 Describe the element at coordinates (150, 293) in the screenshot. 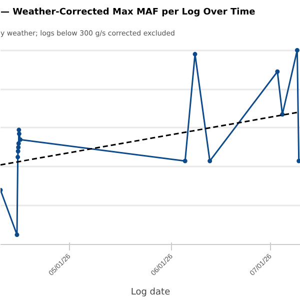

I see `x-axis-title: Log date` at that location.